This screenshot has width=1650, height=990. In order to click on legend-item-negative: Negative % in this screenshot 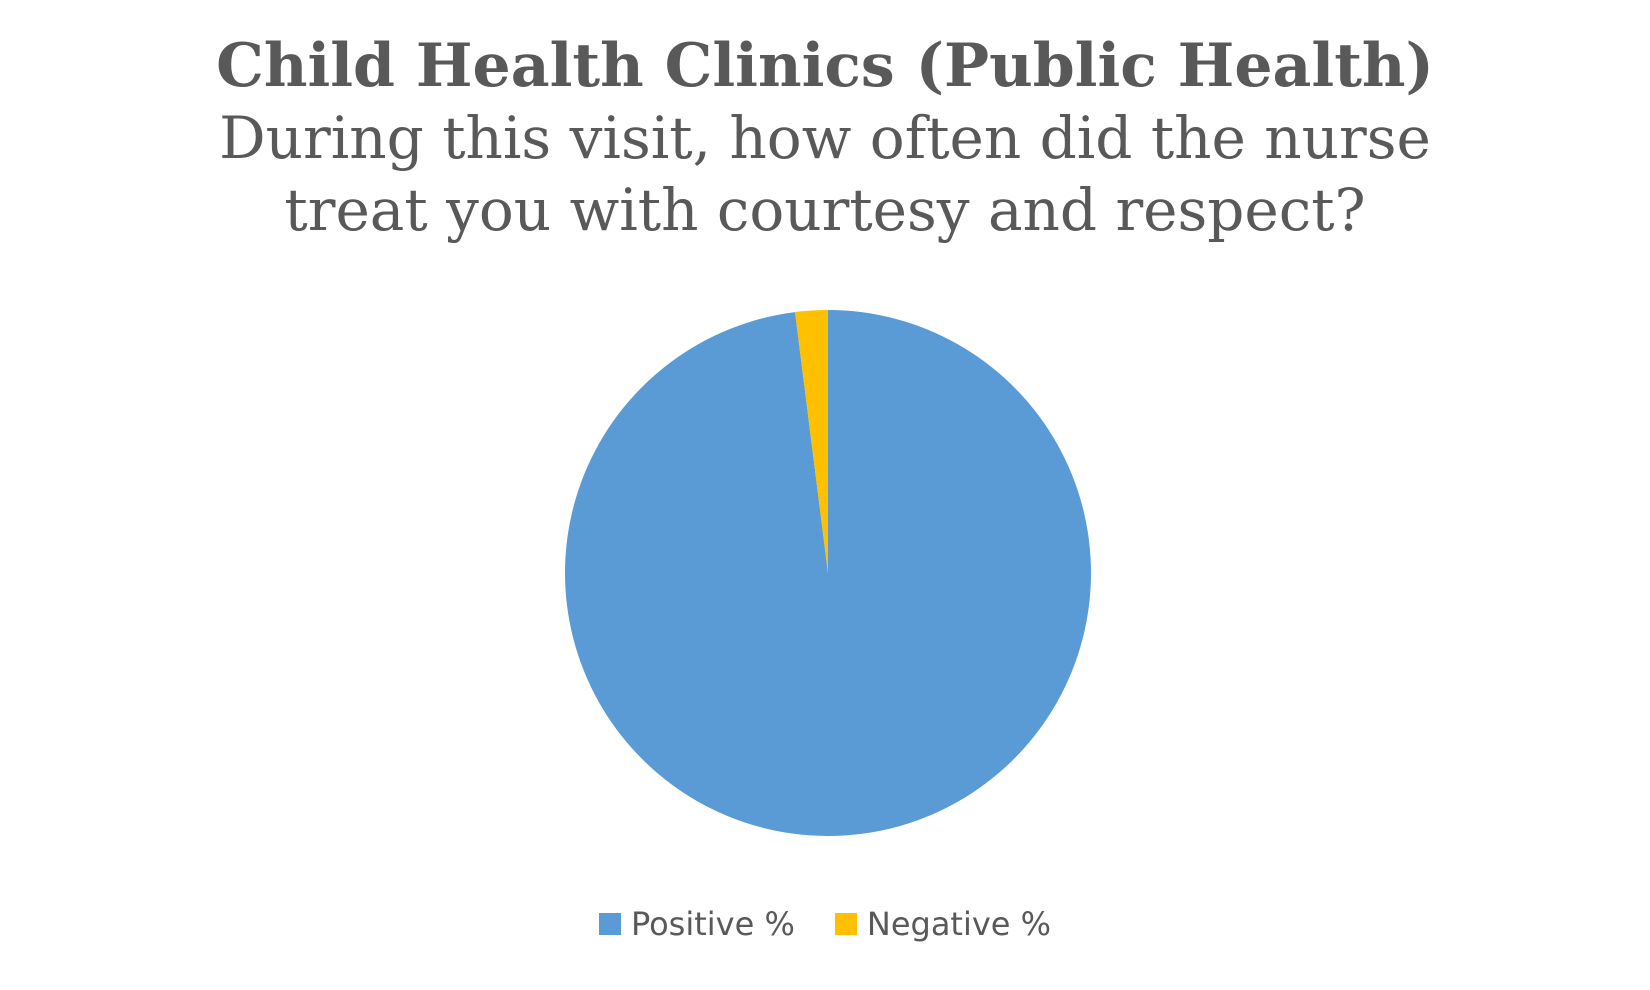, I will do `click(943, 924)`.